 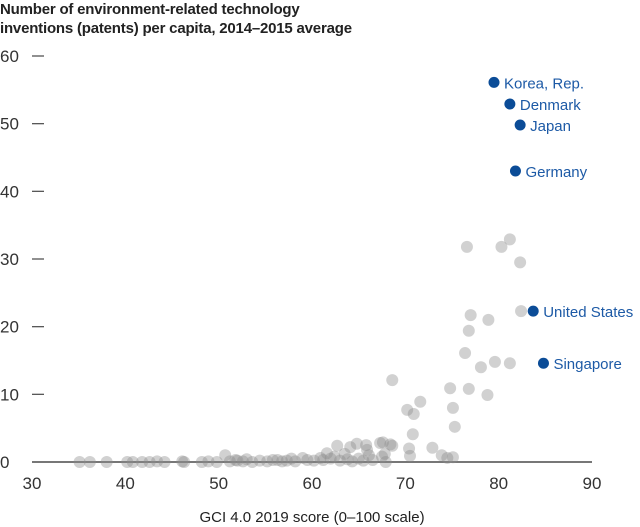 What do you see at coordinates (9, 259) in the screenshot?
I see `y-tick-label: 30` at bounding box center [9, 259].